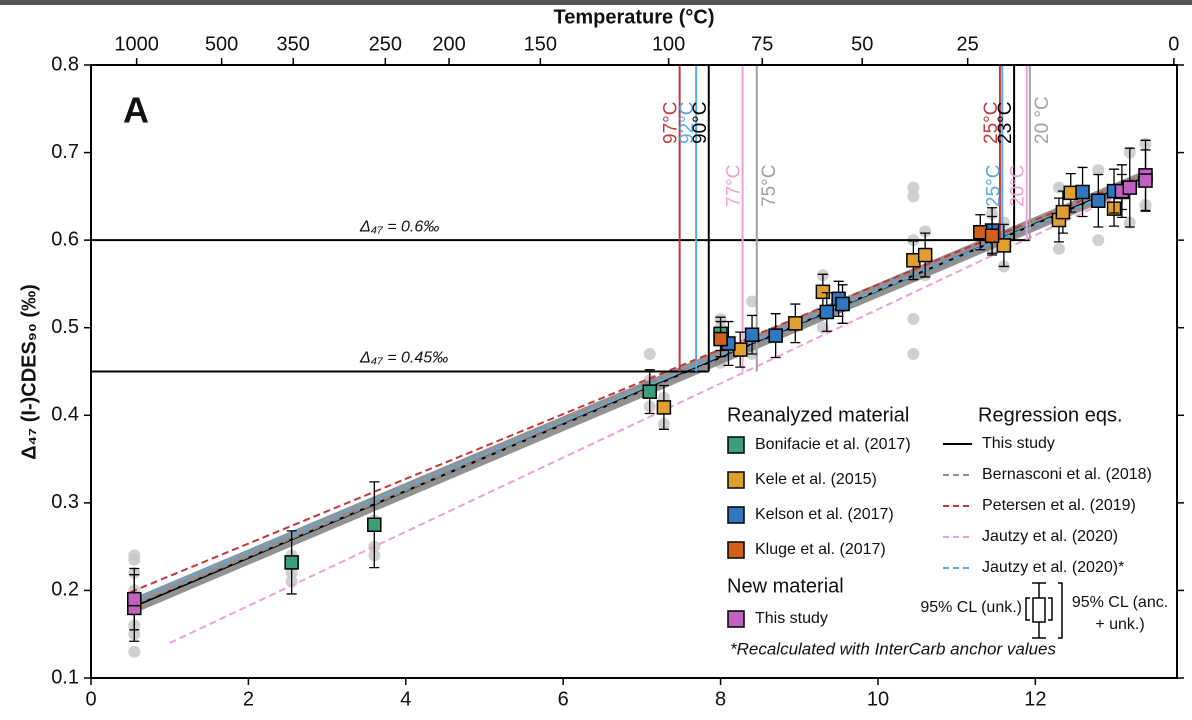  Describe the element at coordinates (785, 586) in the screenshot. I see `legend-group-title: New material` at that location.